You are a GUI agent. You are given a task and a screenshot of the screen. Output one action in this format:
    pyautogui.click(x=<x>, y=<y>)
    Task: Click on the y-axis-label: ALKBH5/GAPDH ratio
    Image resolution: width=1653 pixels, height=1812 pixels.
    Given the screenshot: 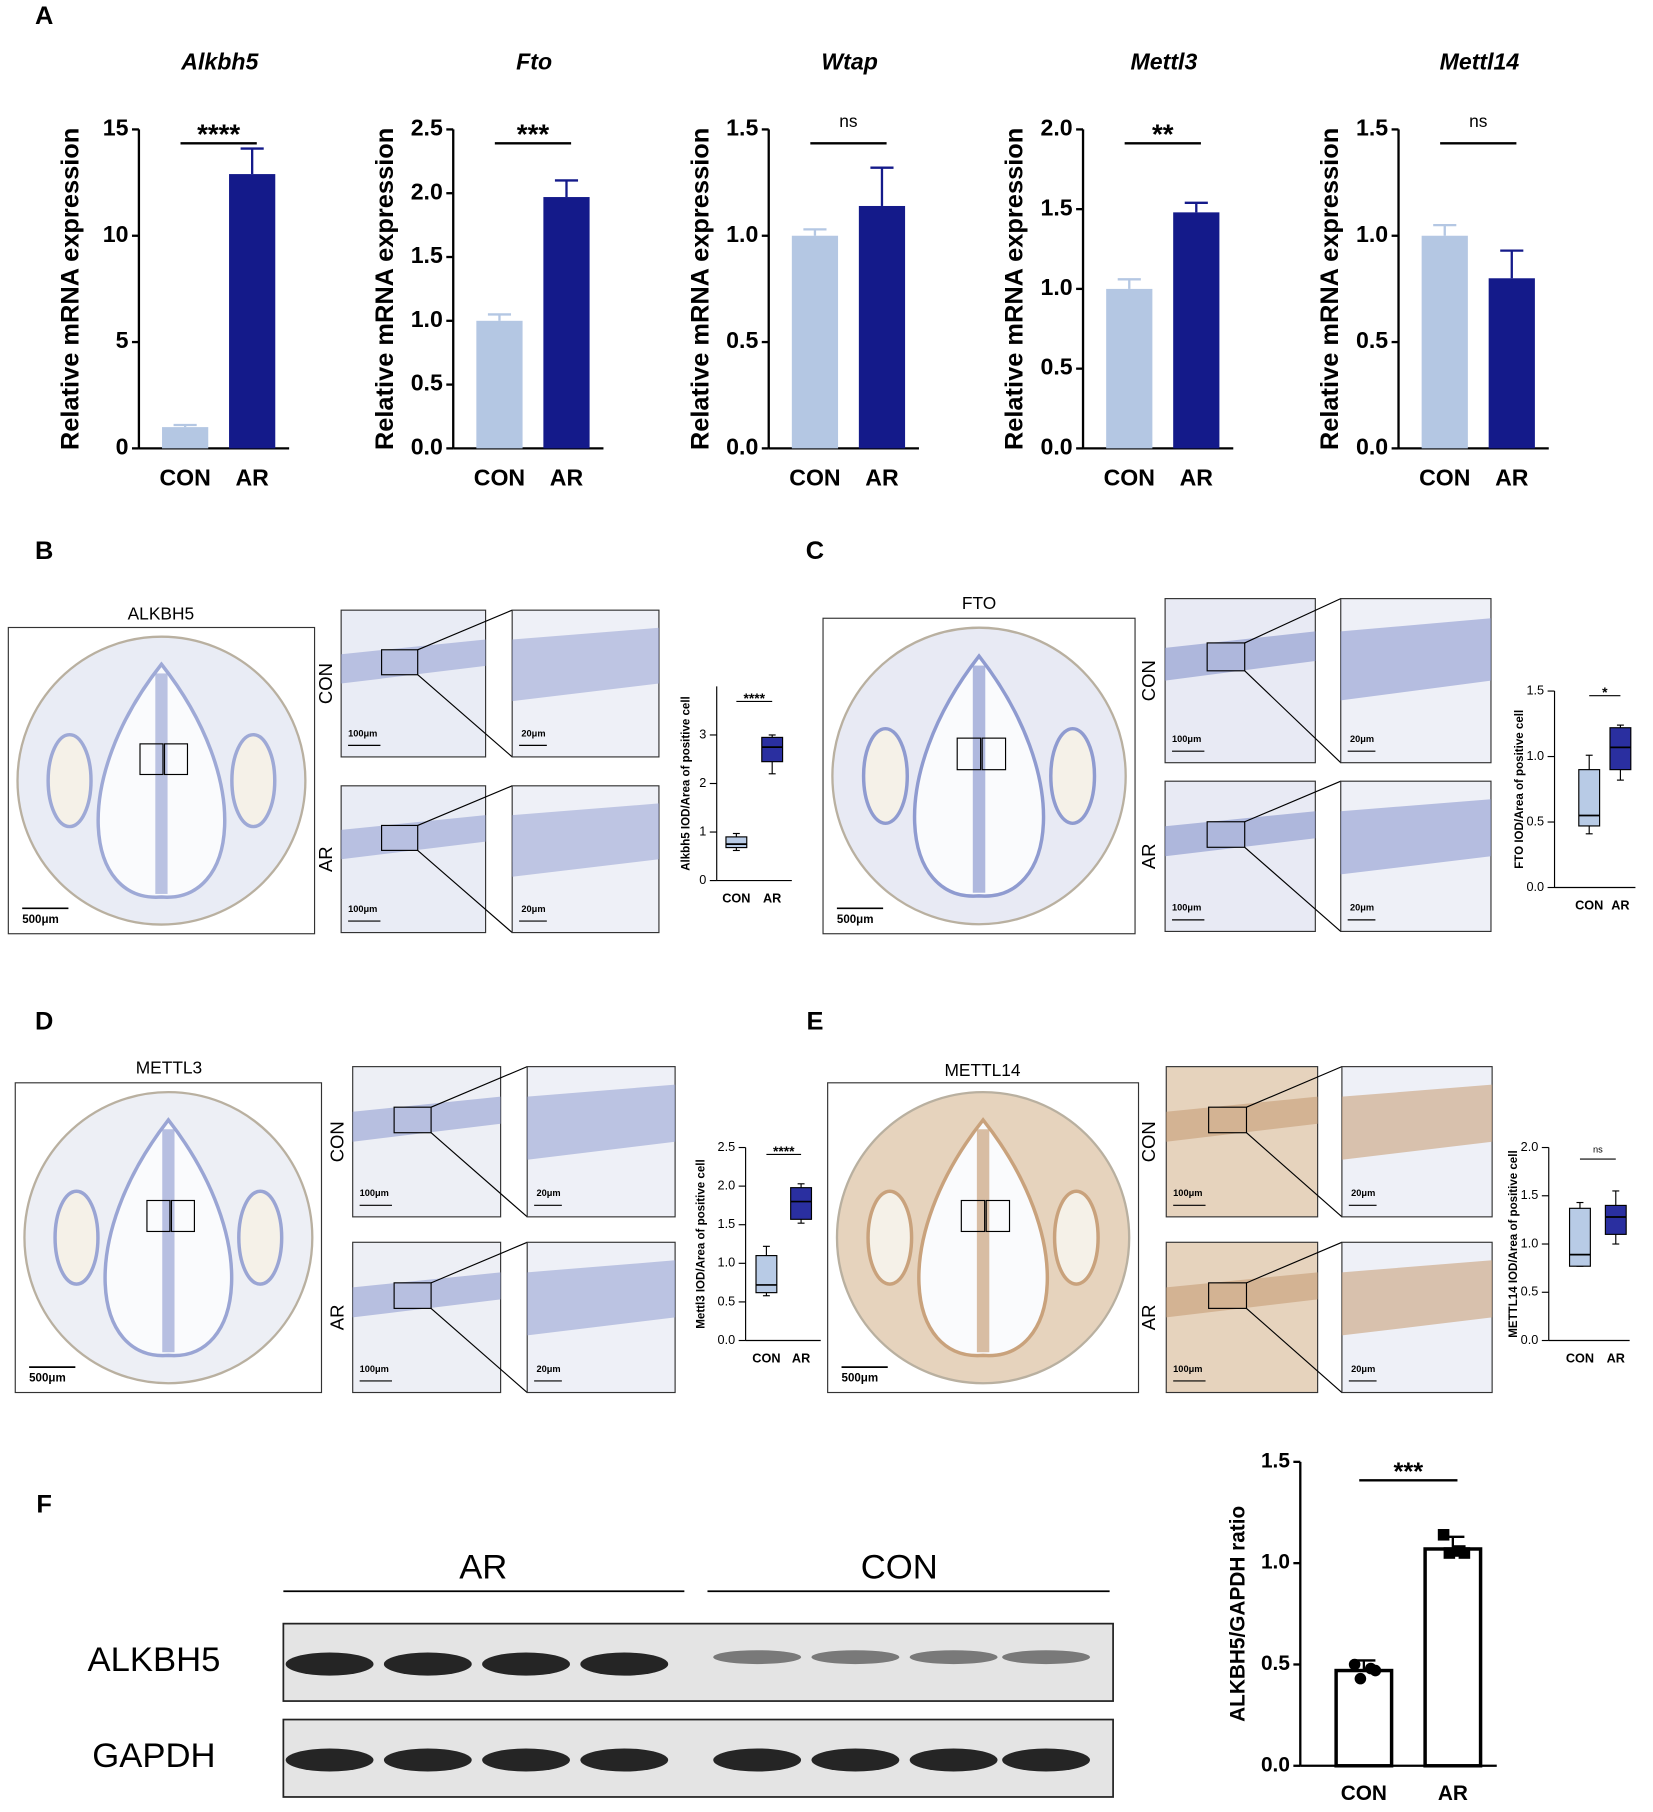 What is the action you would take?
    pyautogui.click(x=1238, y=1614)
    